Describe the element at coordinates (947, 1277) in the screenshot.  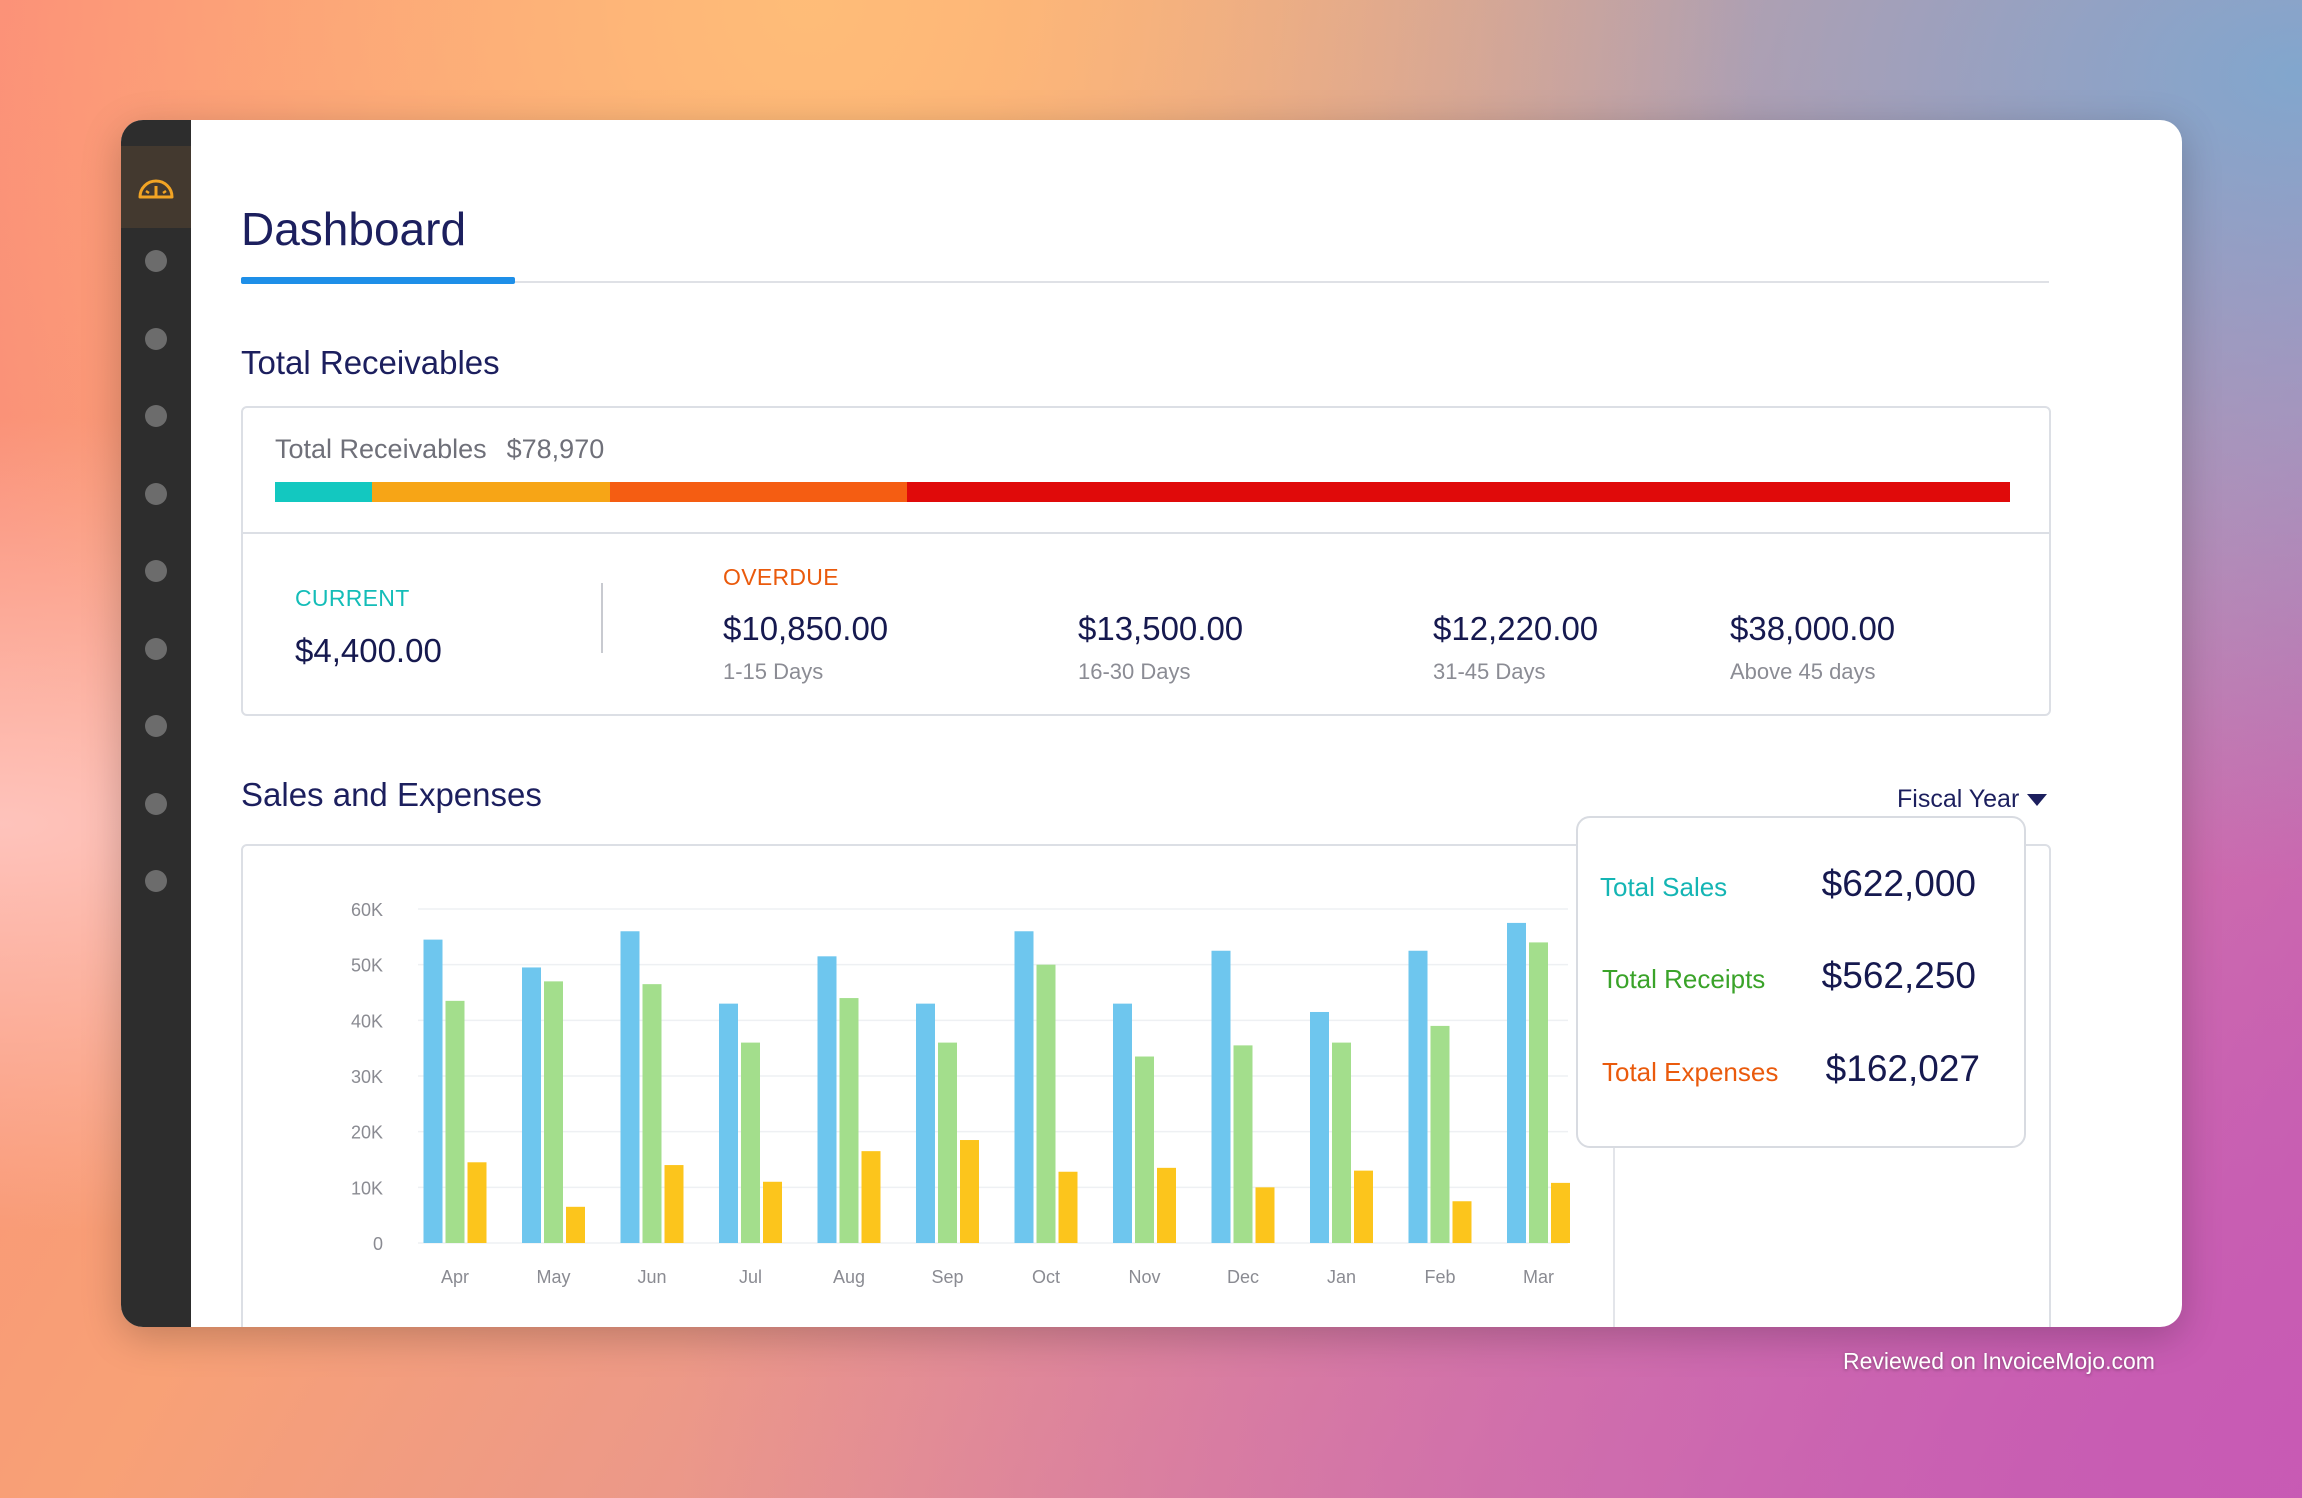
I see `x-tick-label: Sep` at that location.